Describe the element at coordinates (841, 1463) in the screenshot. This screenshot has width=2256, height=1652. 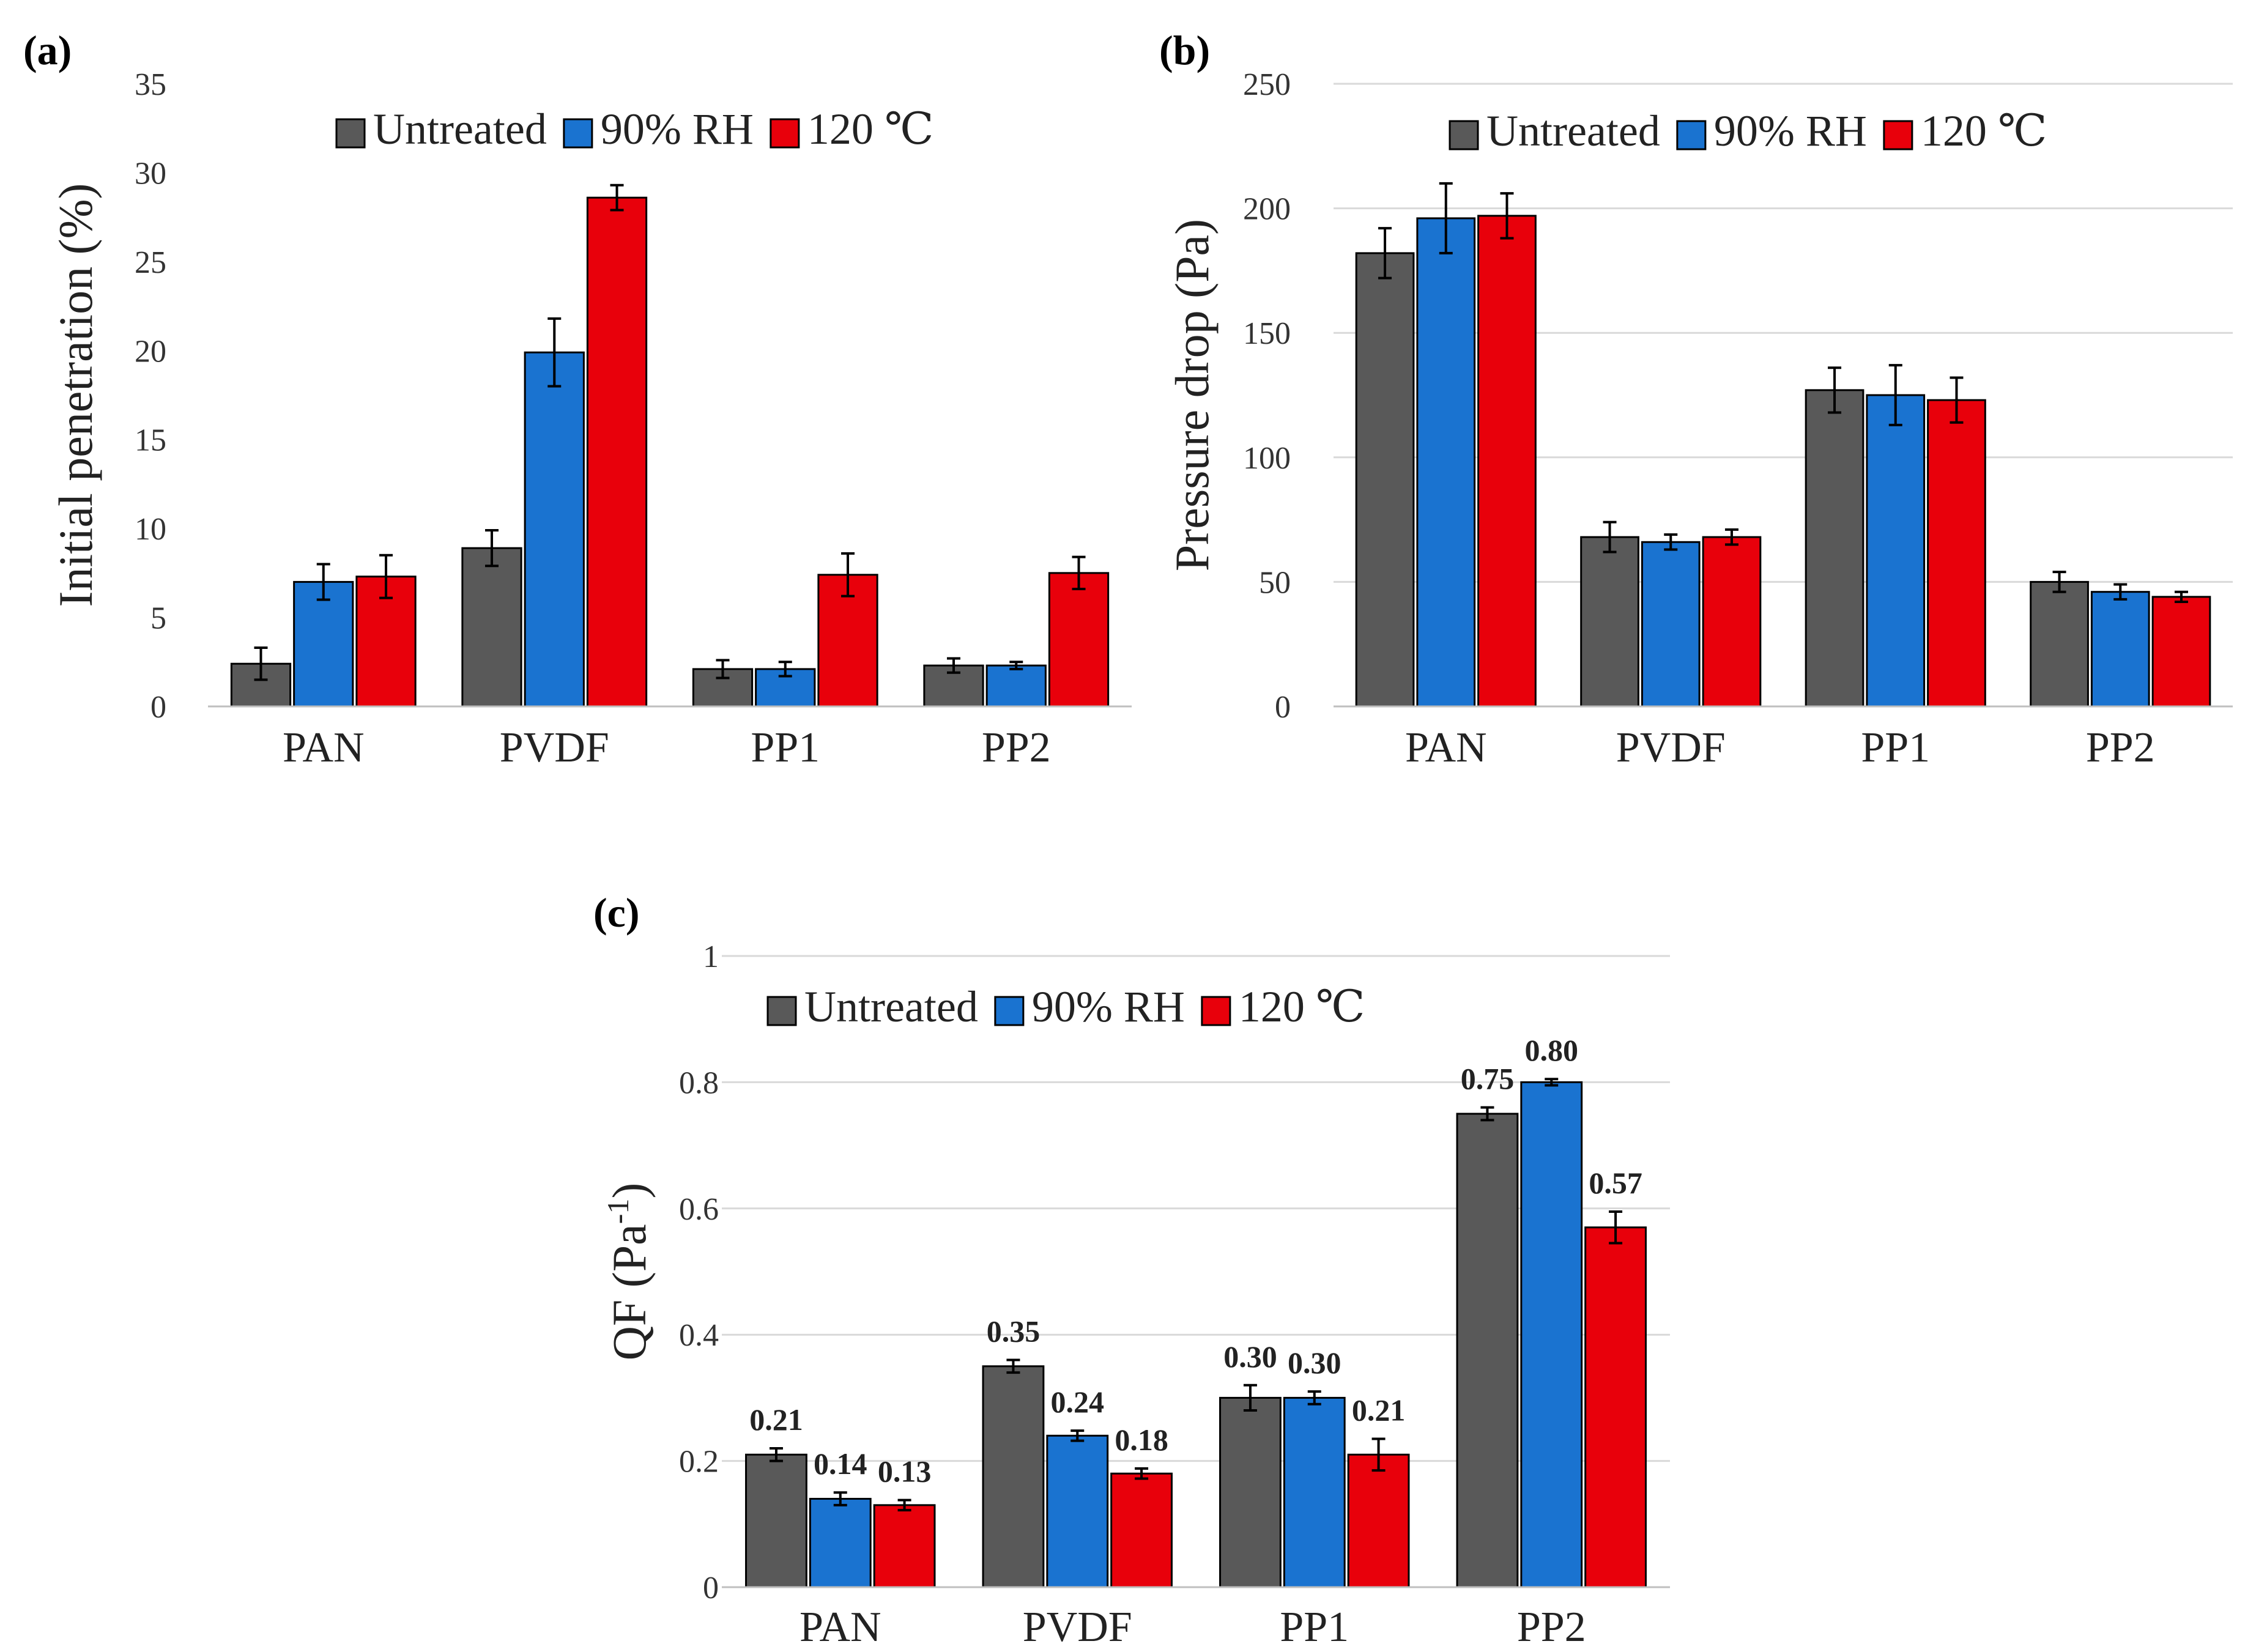
I see `data-label: 0.14` at that location.